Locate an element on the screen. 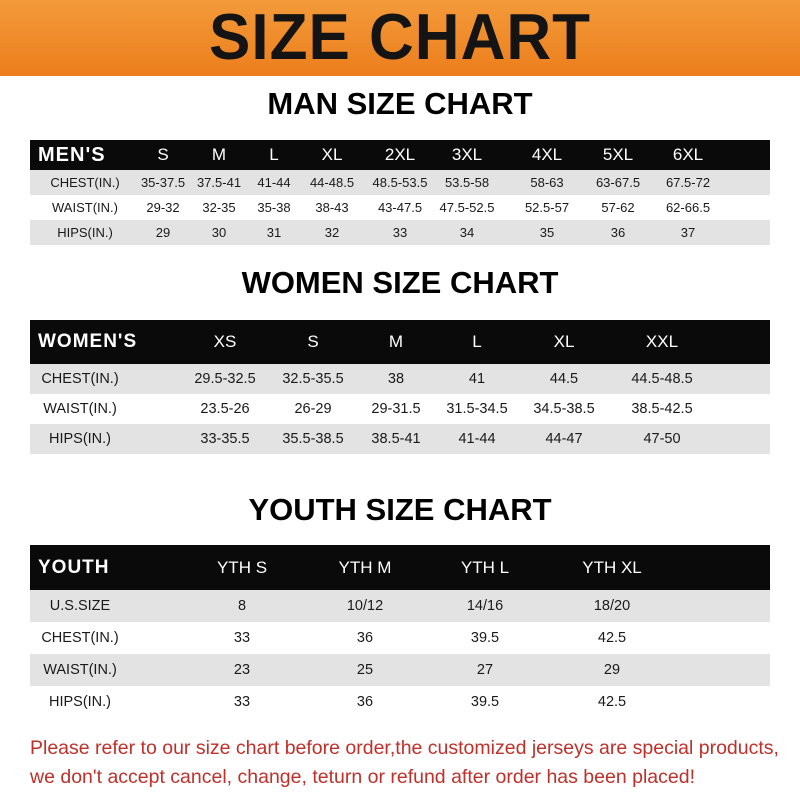 This screenshot has height=800, width=800. measurement-cell: 41-44 is located at coordinates (477, 439).